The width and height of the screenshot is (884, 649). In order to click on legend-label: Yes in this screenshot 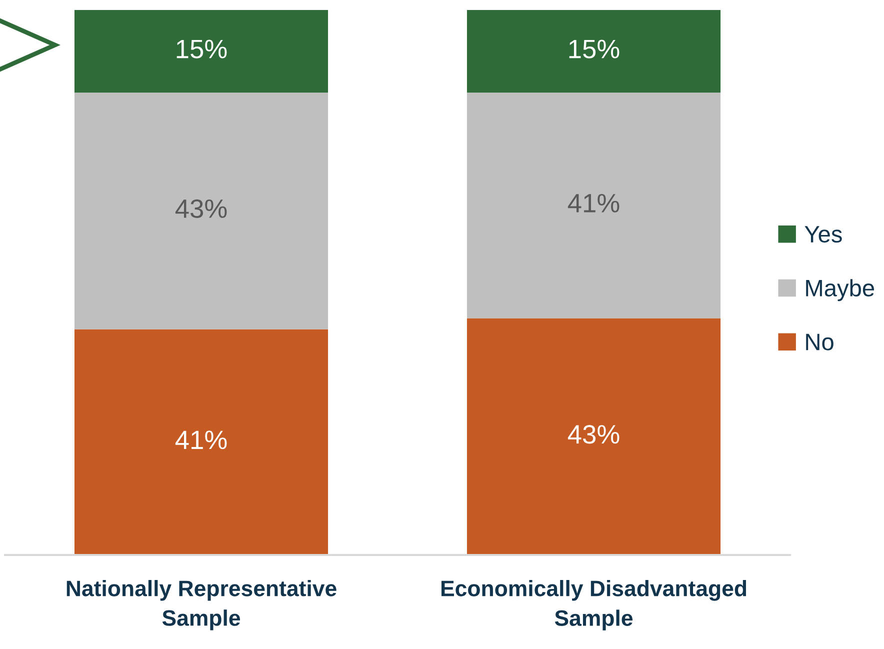, I will do `click(823, 234)`.